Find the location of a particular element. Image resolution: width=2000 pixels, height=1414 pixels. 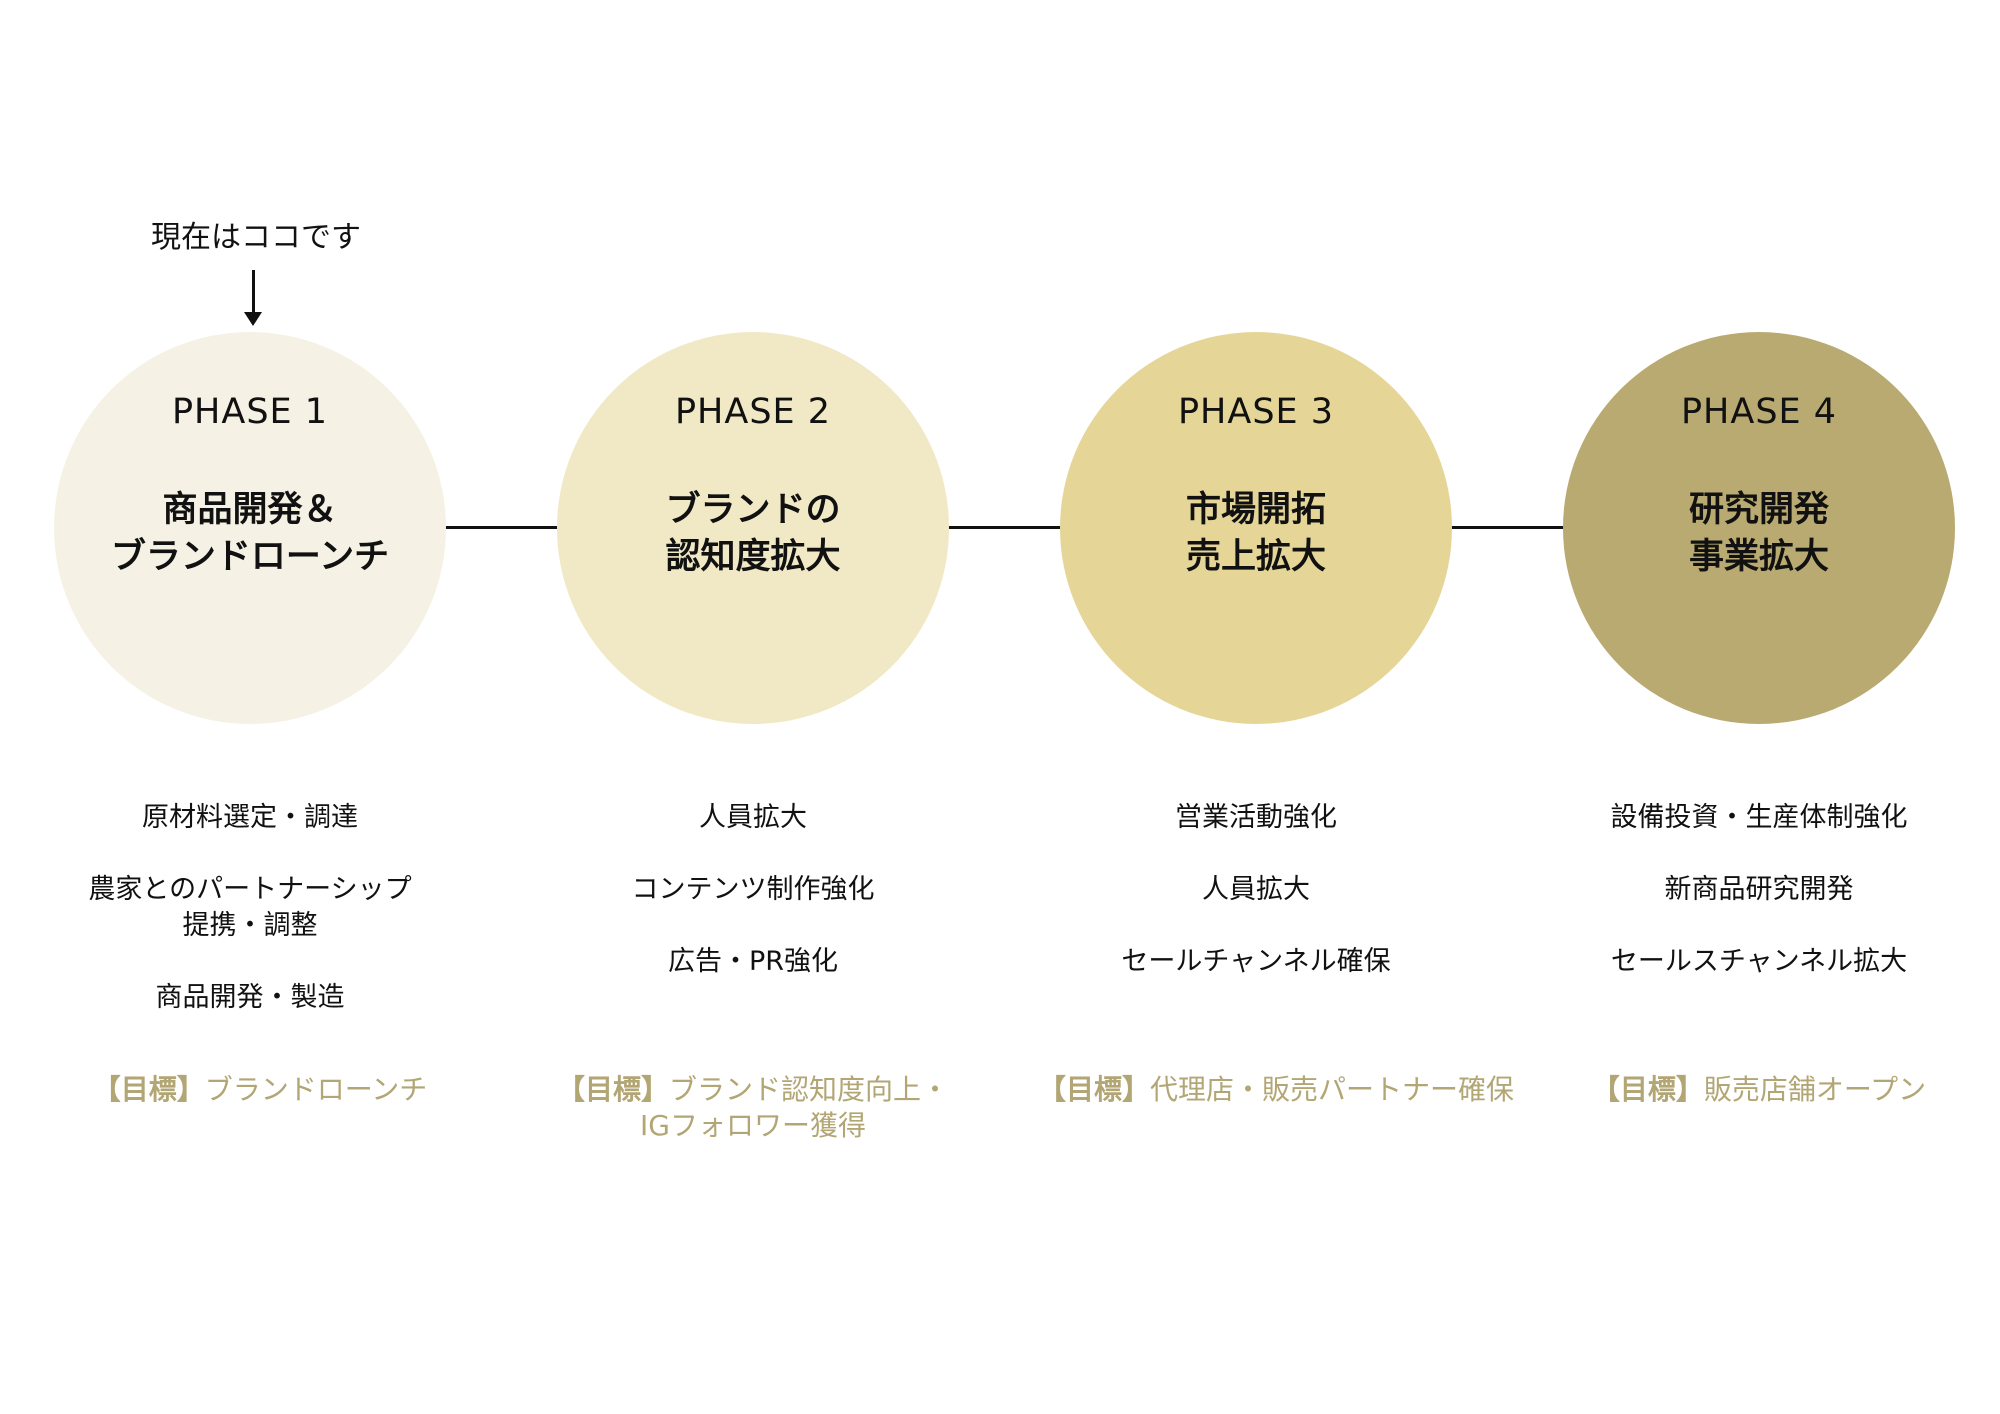

phase-title-line: 研究開発 is located at coordinates (1758, 510).